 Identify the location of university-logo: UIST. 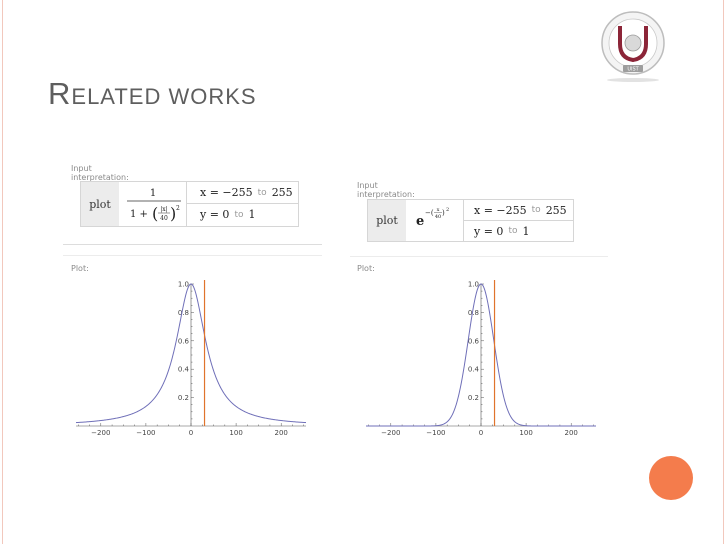
(633, 46).